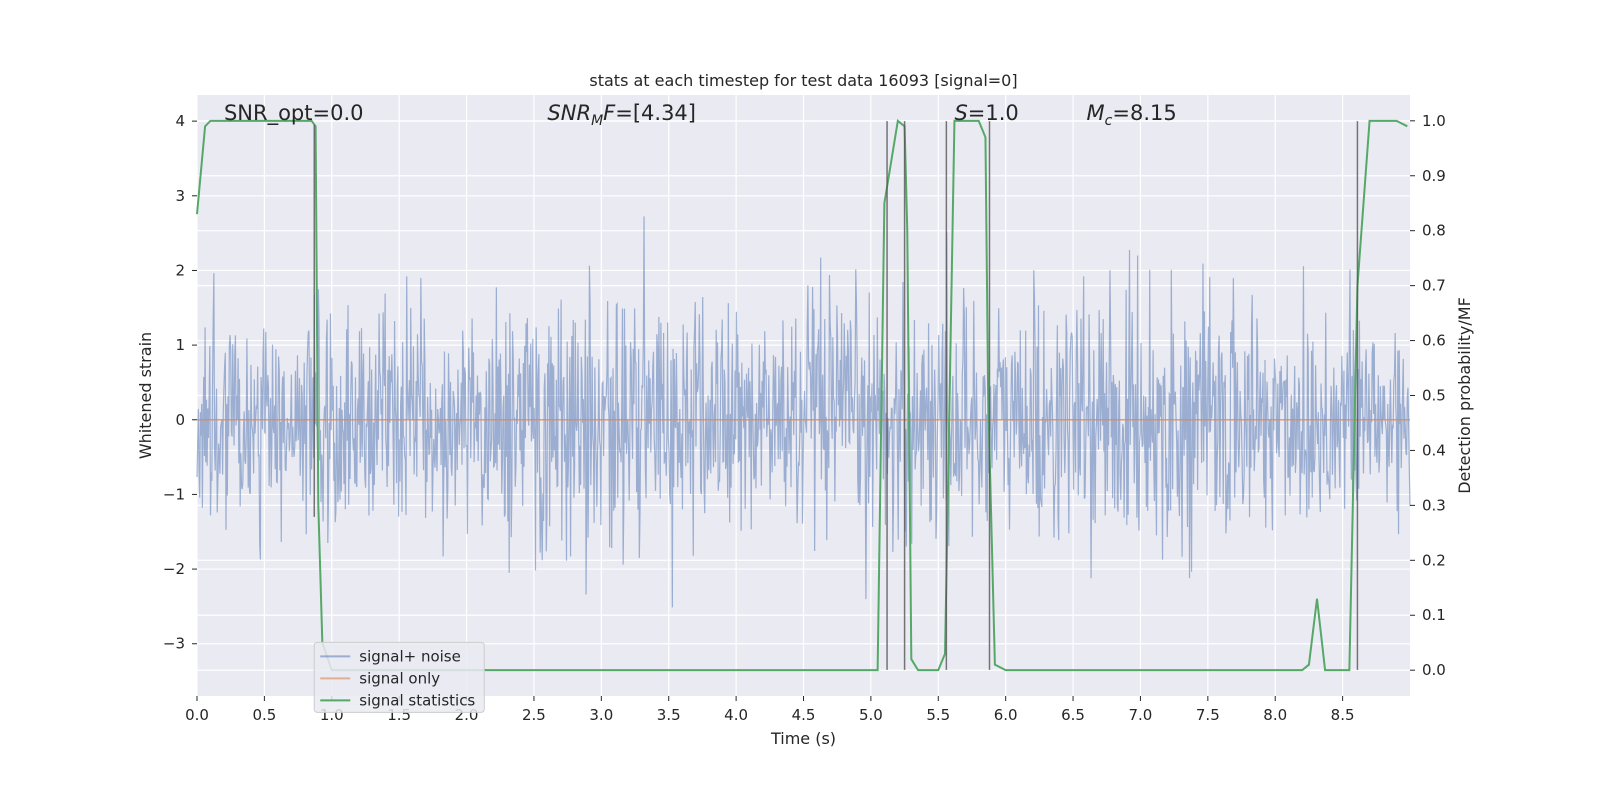 The width and height of the screenshot is (1600, 800). I want to click on x-tick-label: 5.0, so click(871, 715).